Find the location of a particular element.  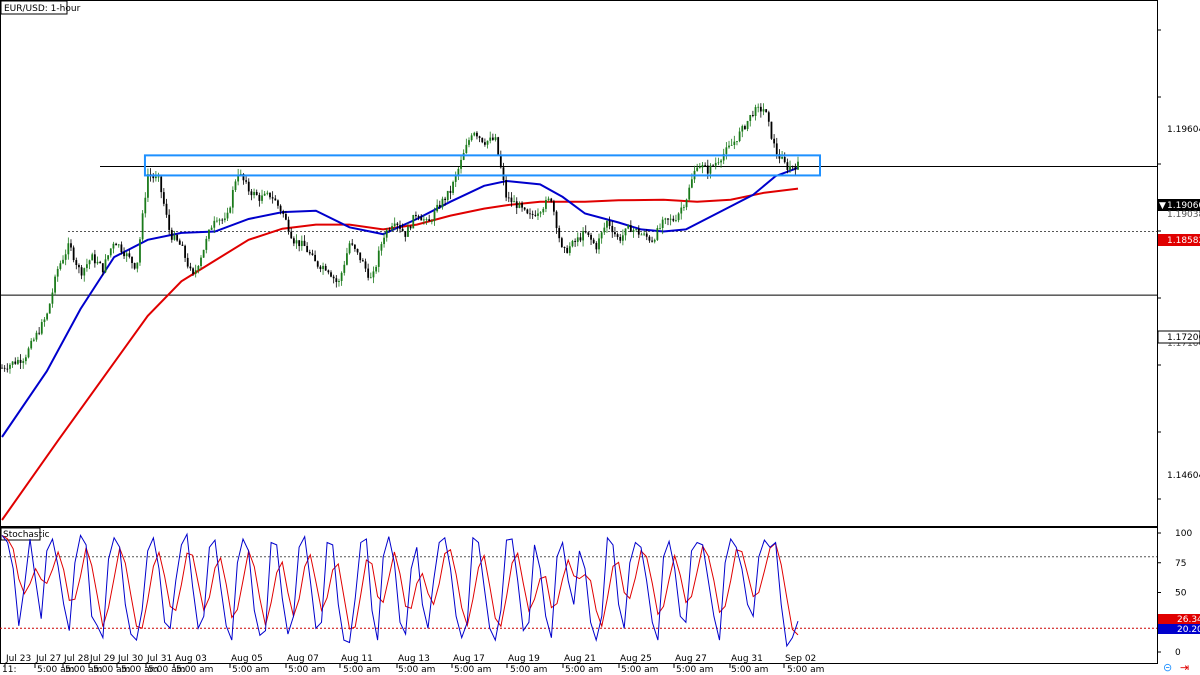

date-label: Jul 29 is located at coordinates (102, 659).